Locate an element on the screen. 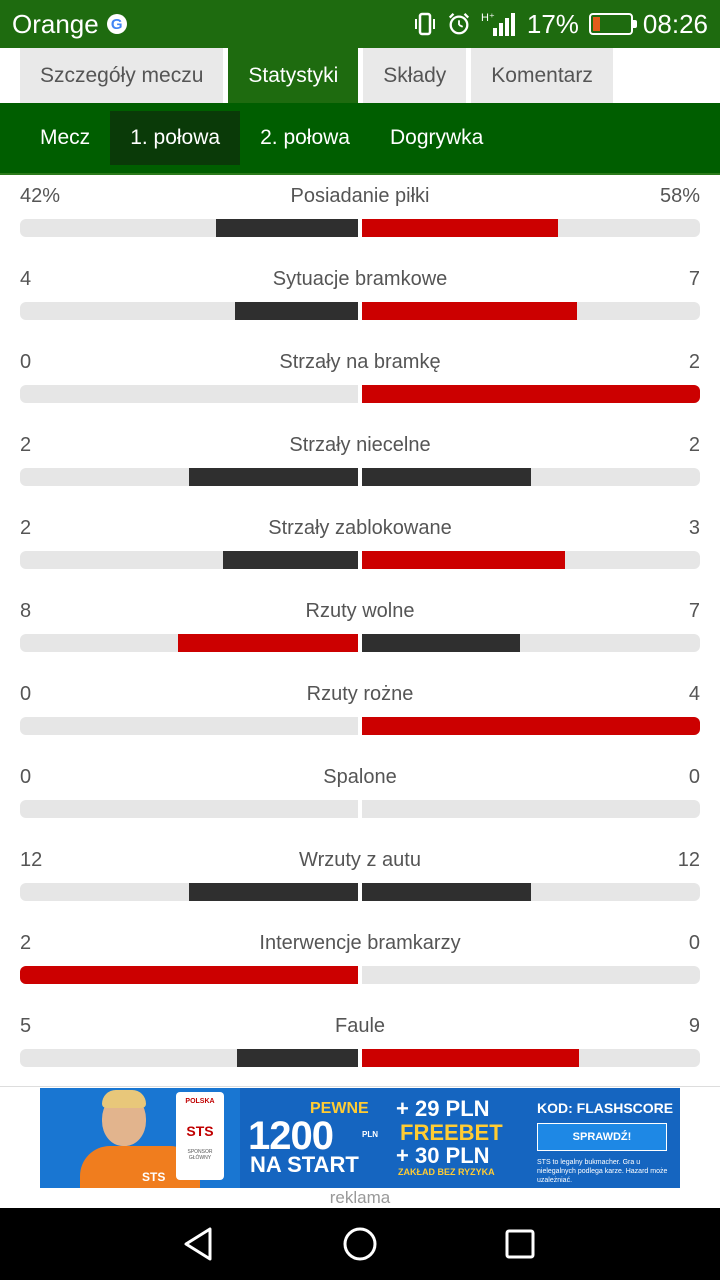 The width and height of the screenshot is (720, 1280). signal-badge: H⁺ is located at coordinates (488, 18).